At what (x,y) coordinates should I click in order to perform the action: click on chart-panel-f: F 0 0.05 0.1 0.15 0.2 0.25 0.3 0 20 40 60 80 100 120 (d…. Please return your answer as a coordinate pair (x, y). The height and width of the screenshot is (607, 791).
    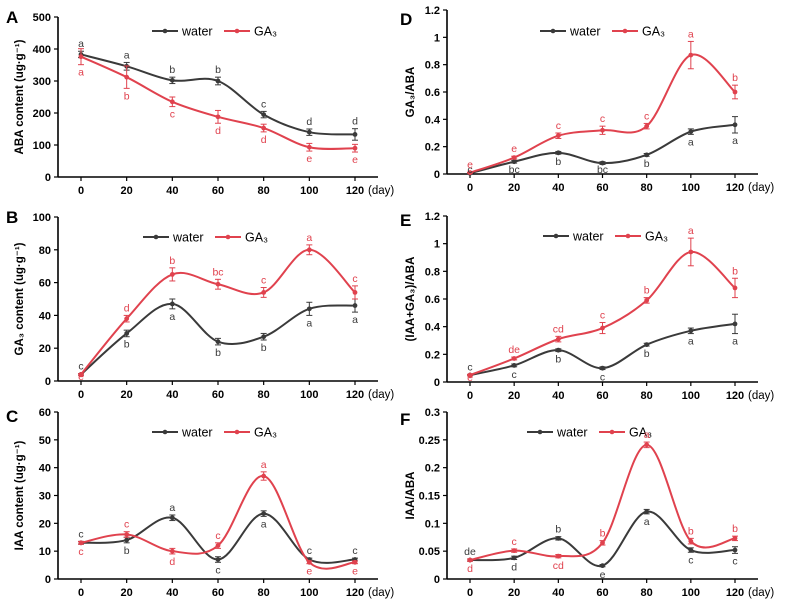
    Looking at the image, I should click on (587, 503).